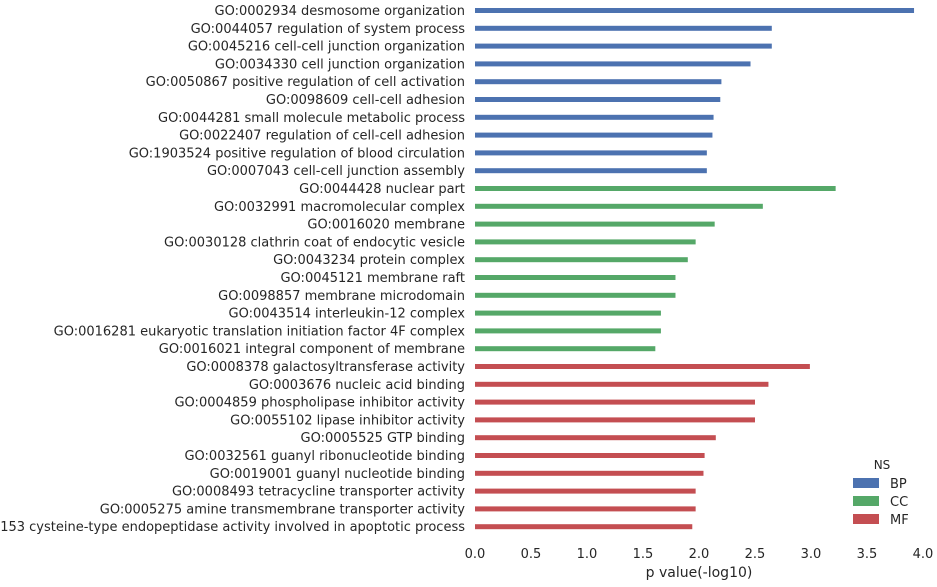 The image size is (937, 587). What do you see at coordinates (347, 420) in the screenshot?
I see `category-label: GO:0055102 lipase inhibitor activity` at bounding box center [347, 420].